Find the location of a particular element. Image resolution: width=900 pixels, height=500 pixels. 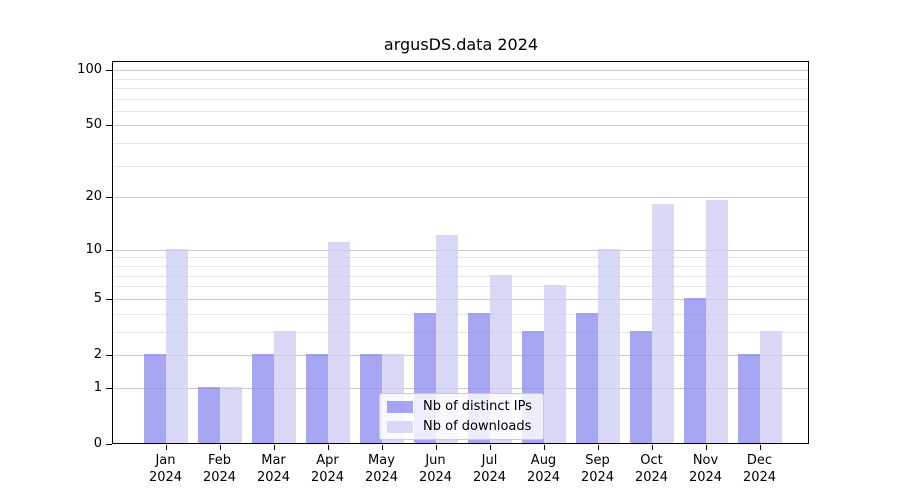

x-tick-label: Dec 2024 is located at coordinates (759, 469).